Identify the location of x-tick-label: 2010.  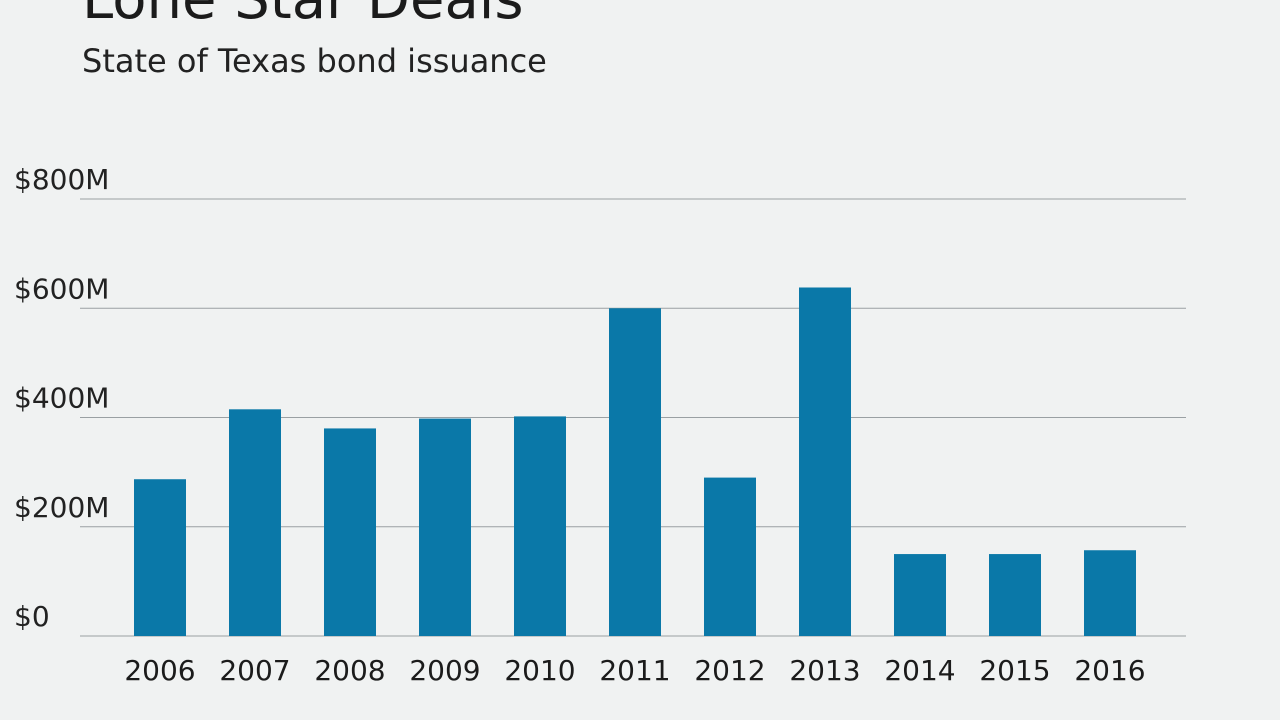
(539, 670).